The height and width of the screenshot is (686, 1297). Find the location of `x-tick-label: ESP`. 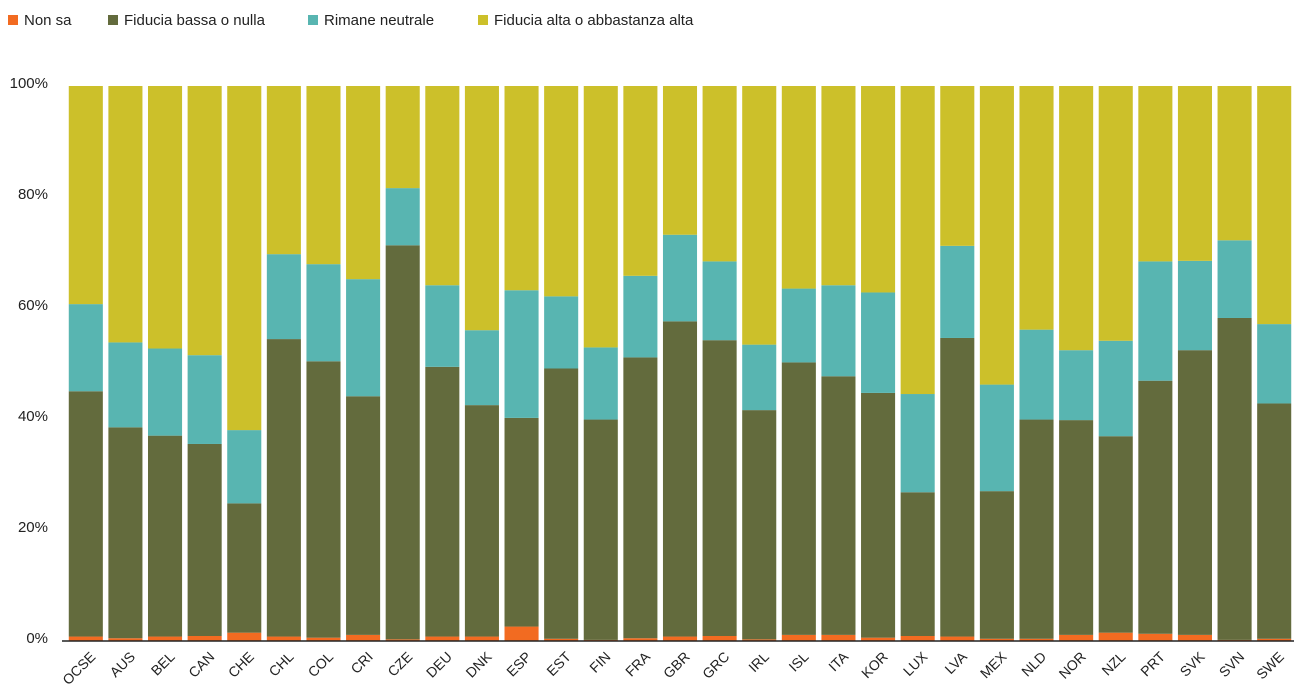

x-tick-label: ESP is located at coordinates (518, 663).